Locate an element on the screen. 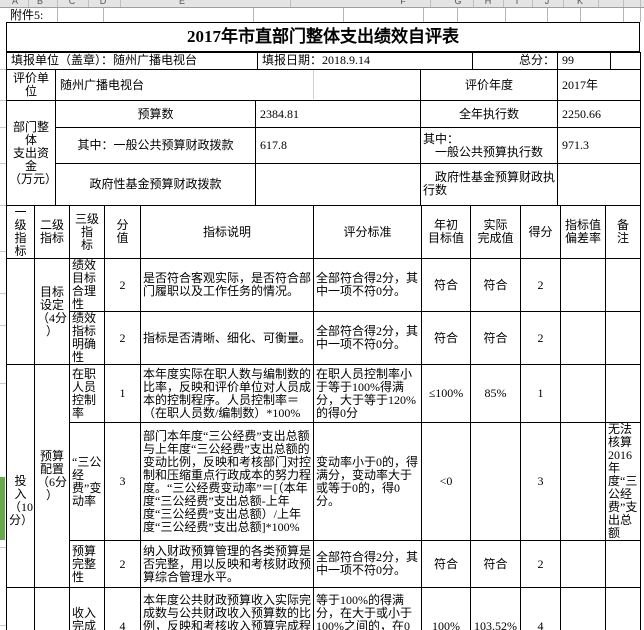  cell-exec-value: 2250.66 is located at coordinates (599, 114).